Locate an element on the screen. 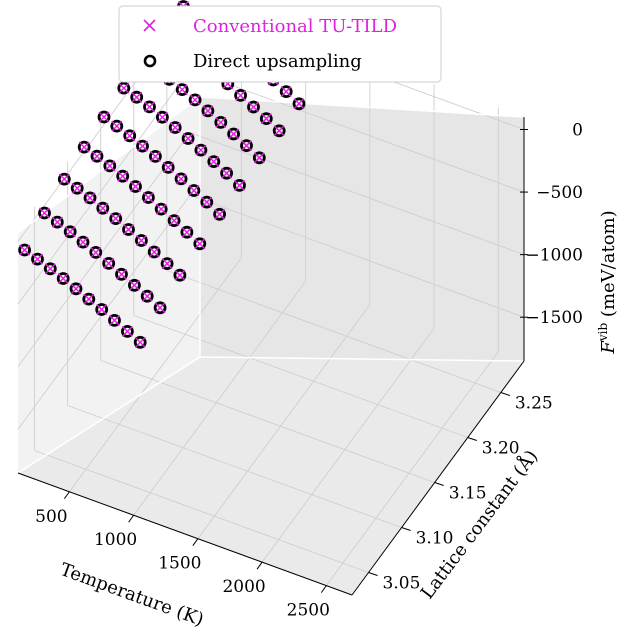 The height and width of the screenshot is (635, 637). legend-marker-x is located at coordinates (149, 25).